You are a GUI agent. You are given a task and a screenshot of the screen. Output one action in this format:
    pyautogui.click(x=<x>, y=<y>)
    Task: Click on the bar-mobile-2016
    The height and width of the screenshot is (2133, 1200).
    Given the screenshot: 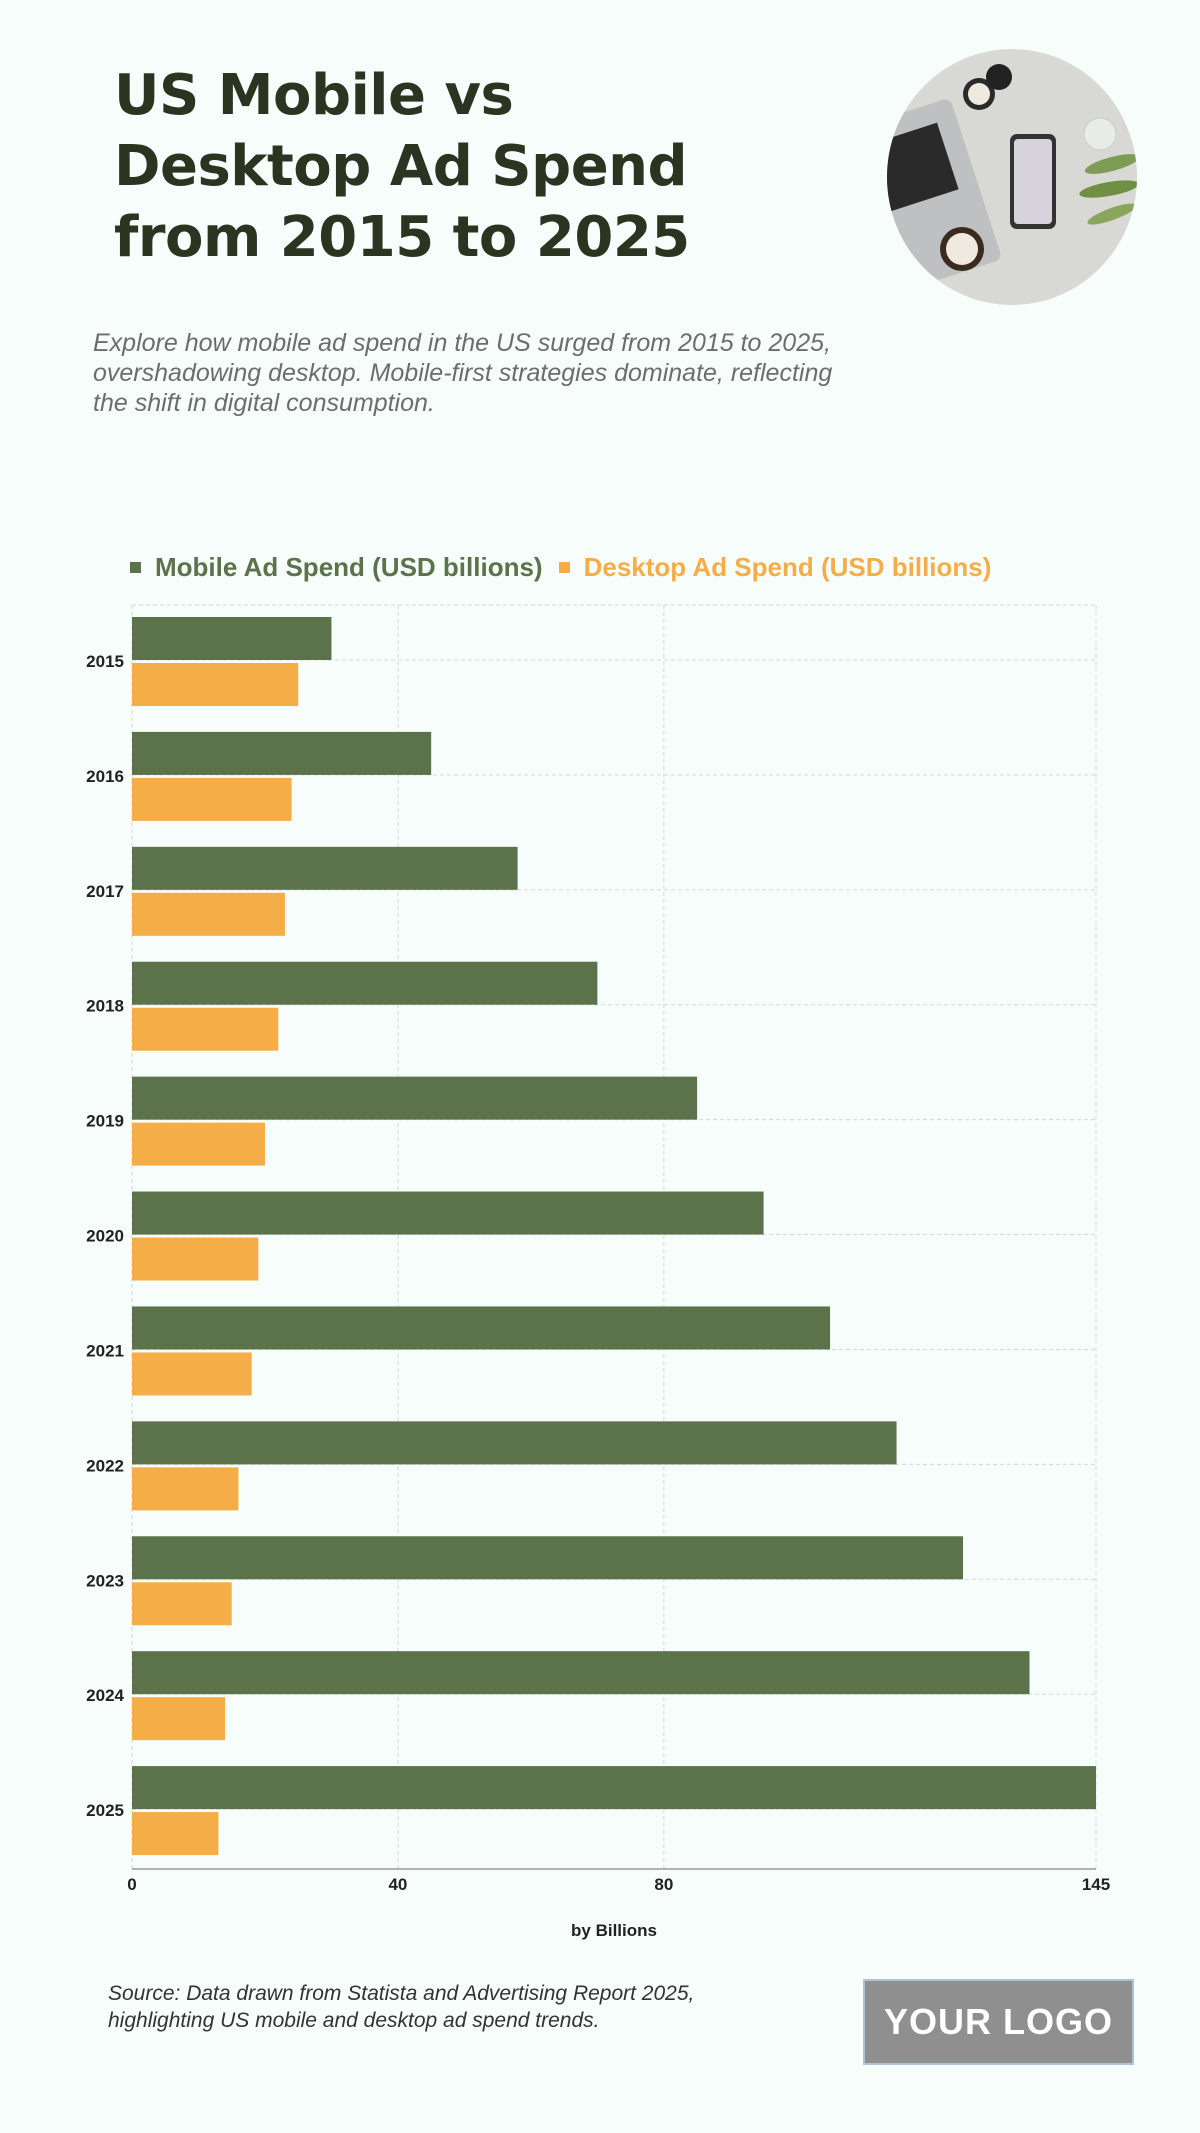 What is the action you would take?
    pyautogui.click(x=282, y=753)
    